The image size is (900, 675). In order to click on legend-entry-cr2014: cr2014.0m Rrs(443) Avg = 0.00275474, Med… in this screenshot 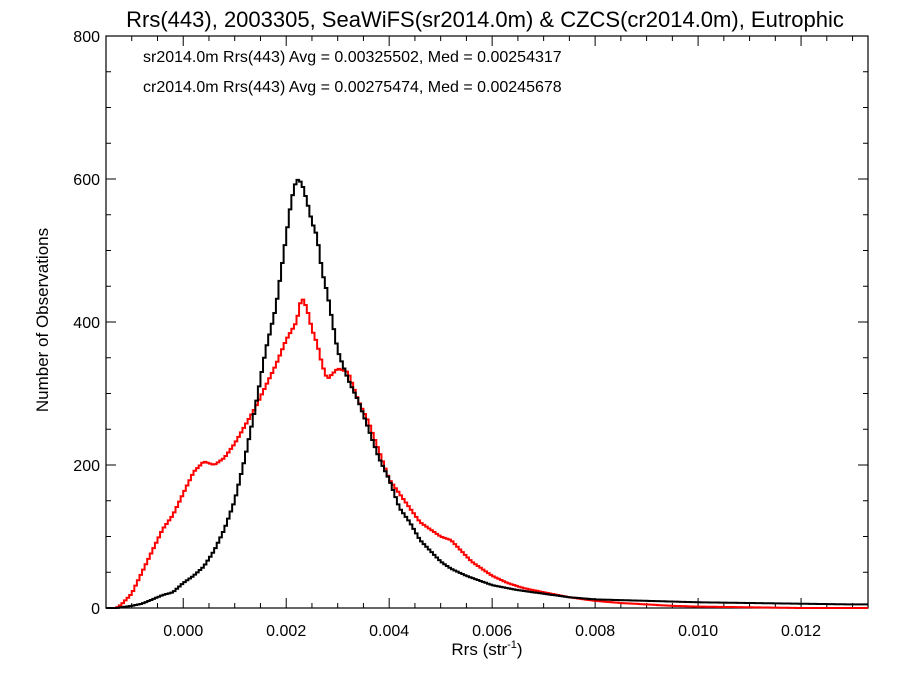, I will do `click(352, 87)`.